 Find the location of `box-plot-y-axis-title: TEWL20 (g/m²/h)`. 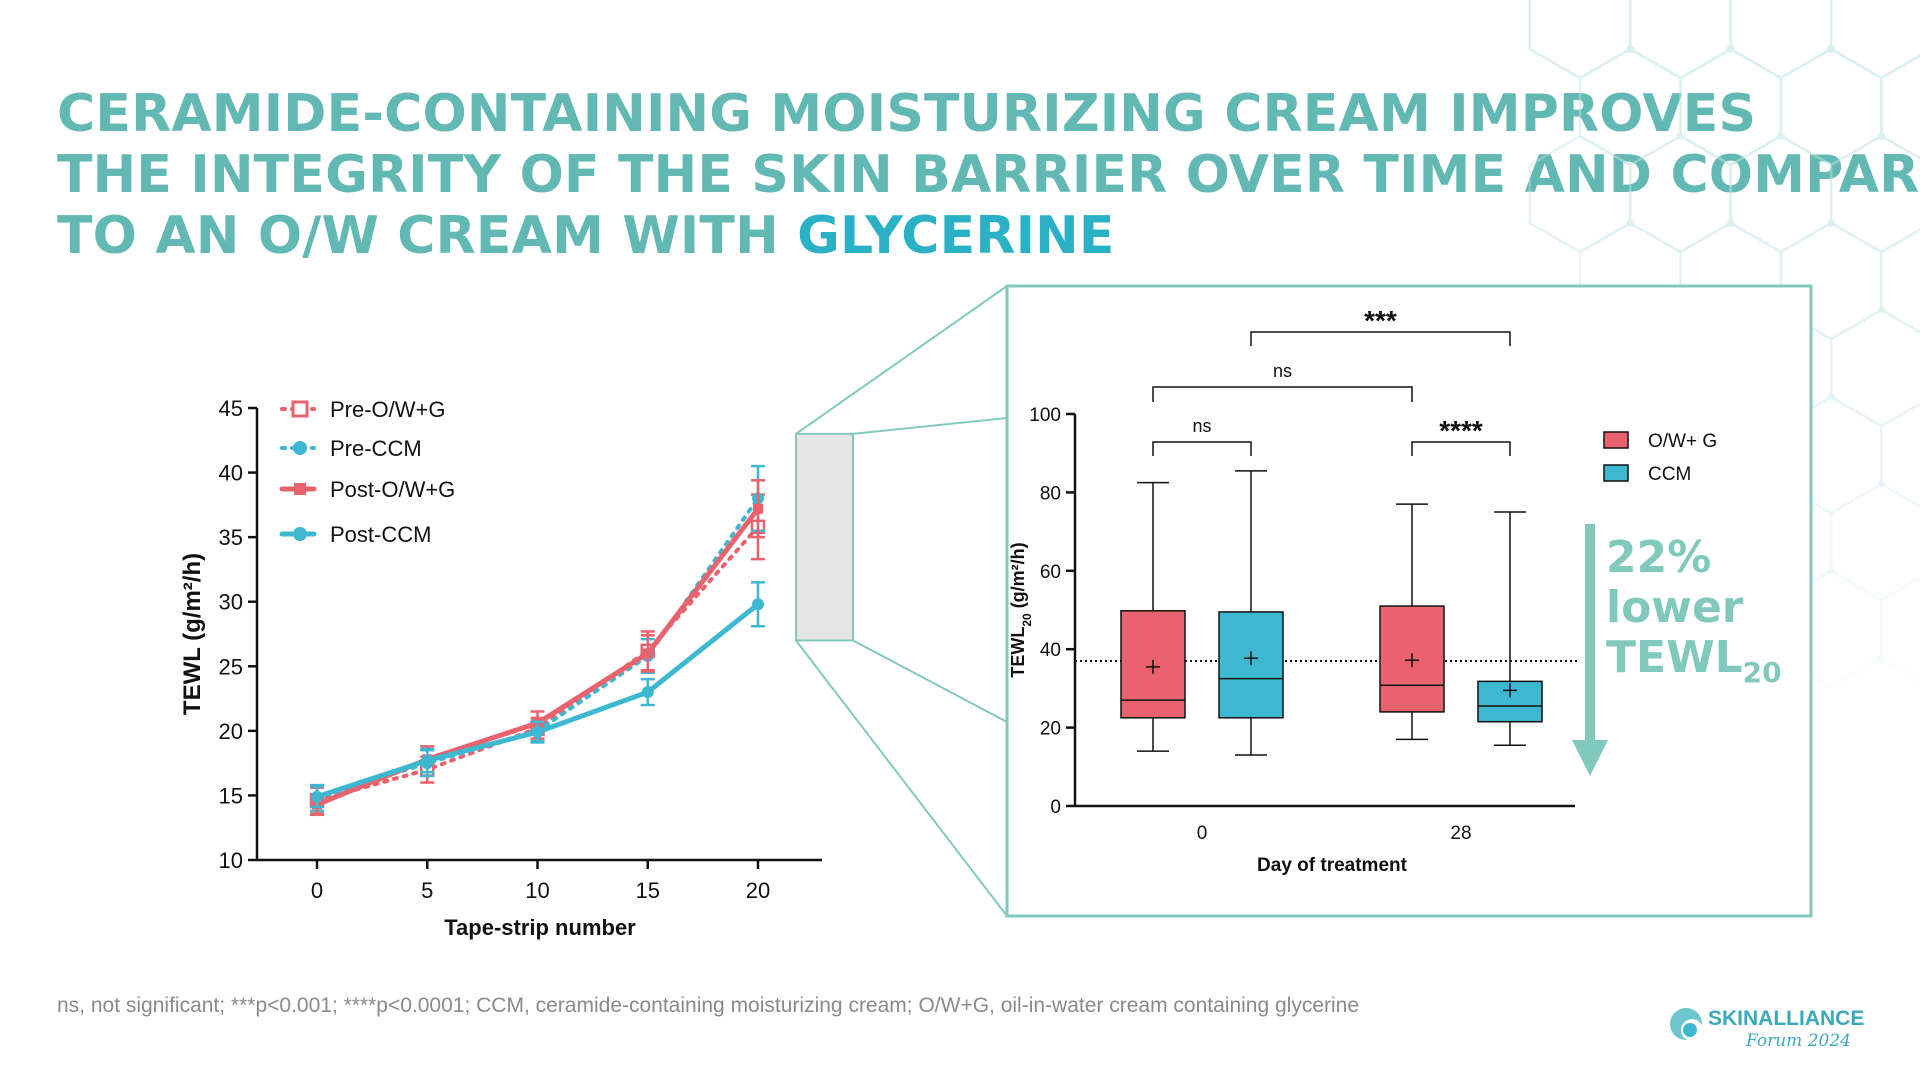

box-plot-y-axis-title: TEWL20 (g/m²/h) is located at coordinates (1021, 609).